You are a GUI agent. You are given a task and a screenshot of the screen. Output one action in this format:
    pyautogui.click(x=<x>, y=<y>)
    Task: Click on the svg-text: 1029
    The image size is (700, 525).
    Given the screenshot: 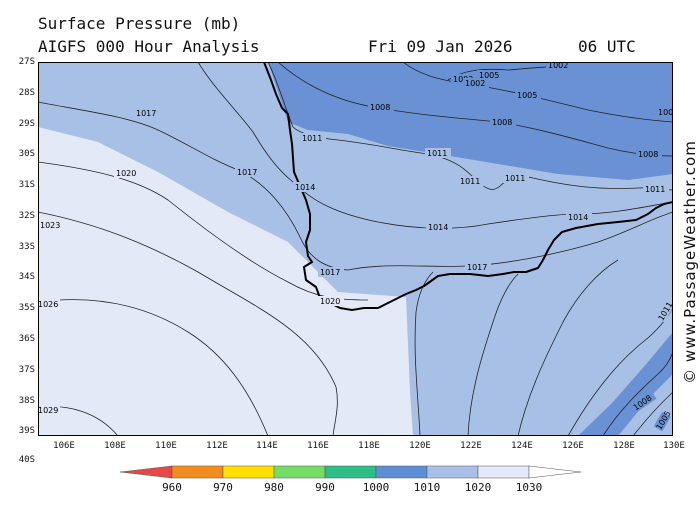 What is the action you would take?
    pyautogui.click(x=48, y=410)
    